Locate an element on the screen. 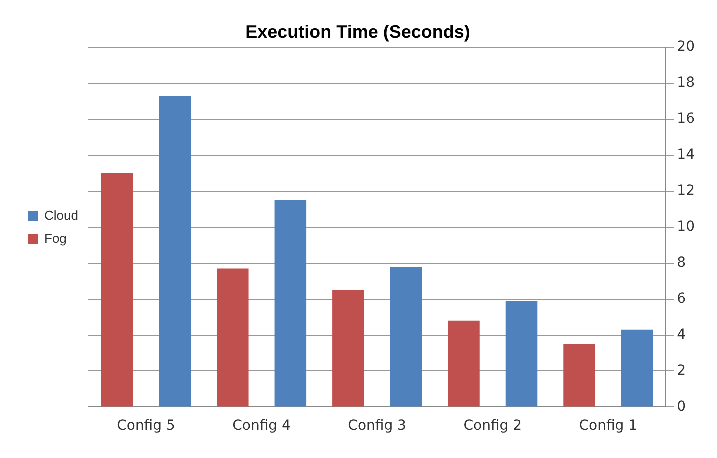  y-tick-label: 2 is located at coordinates (681, 370).